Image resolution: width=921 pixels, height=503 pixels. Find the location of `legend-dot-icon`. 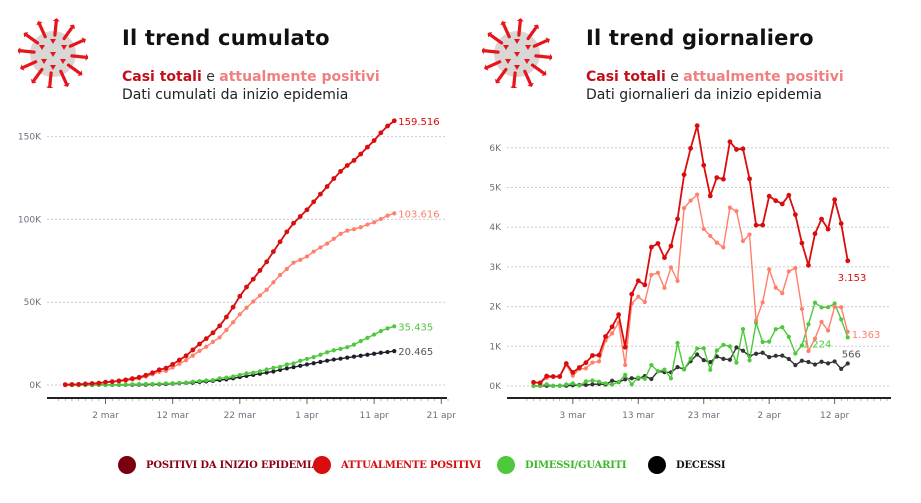

legend-dot-icon is located at coordinates (322, 465).